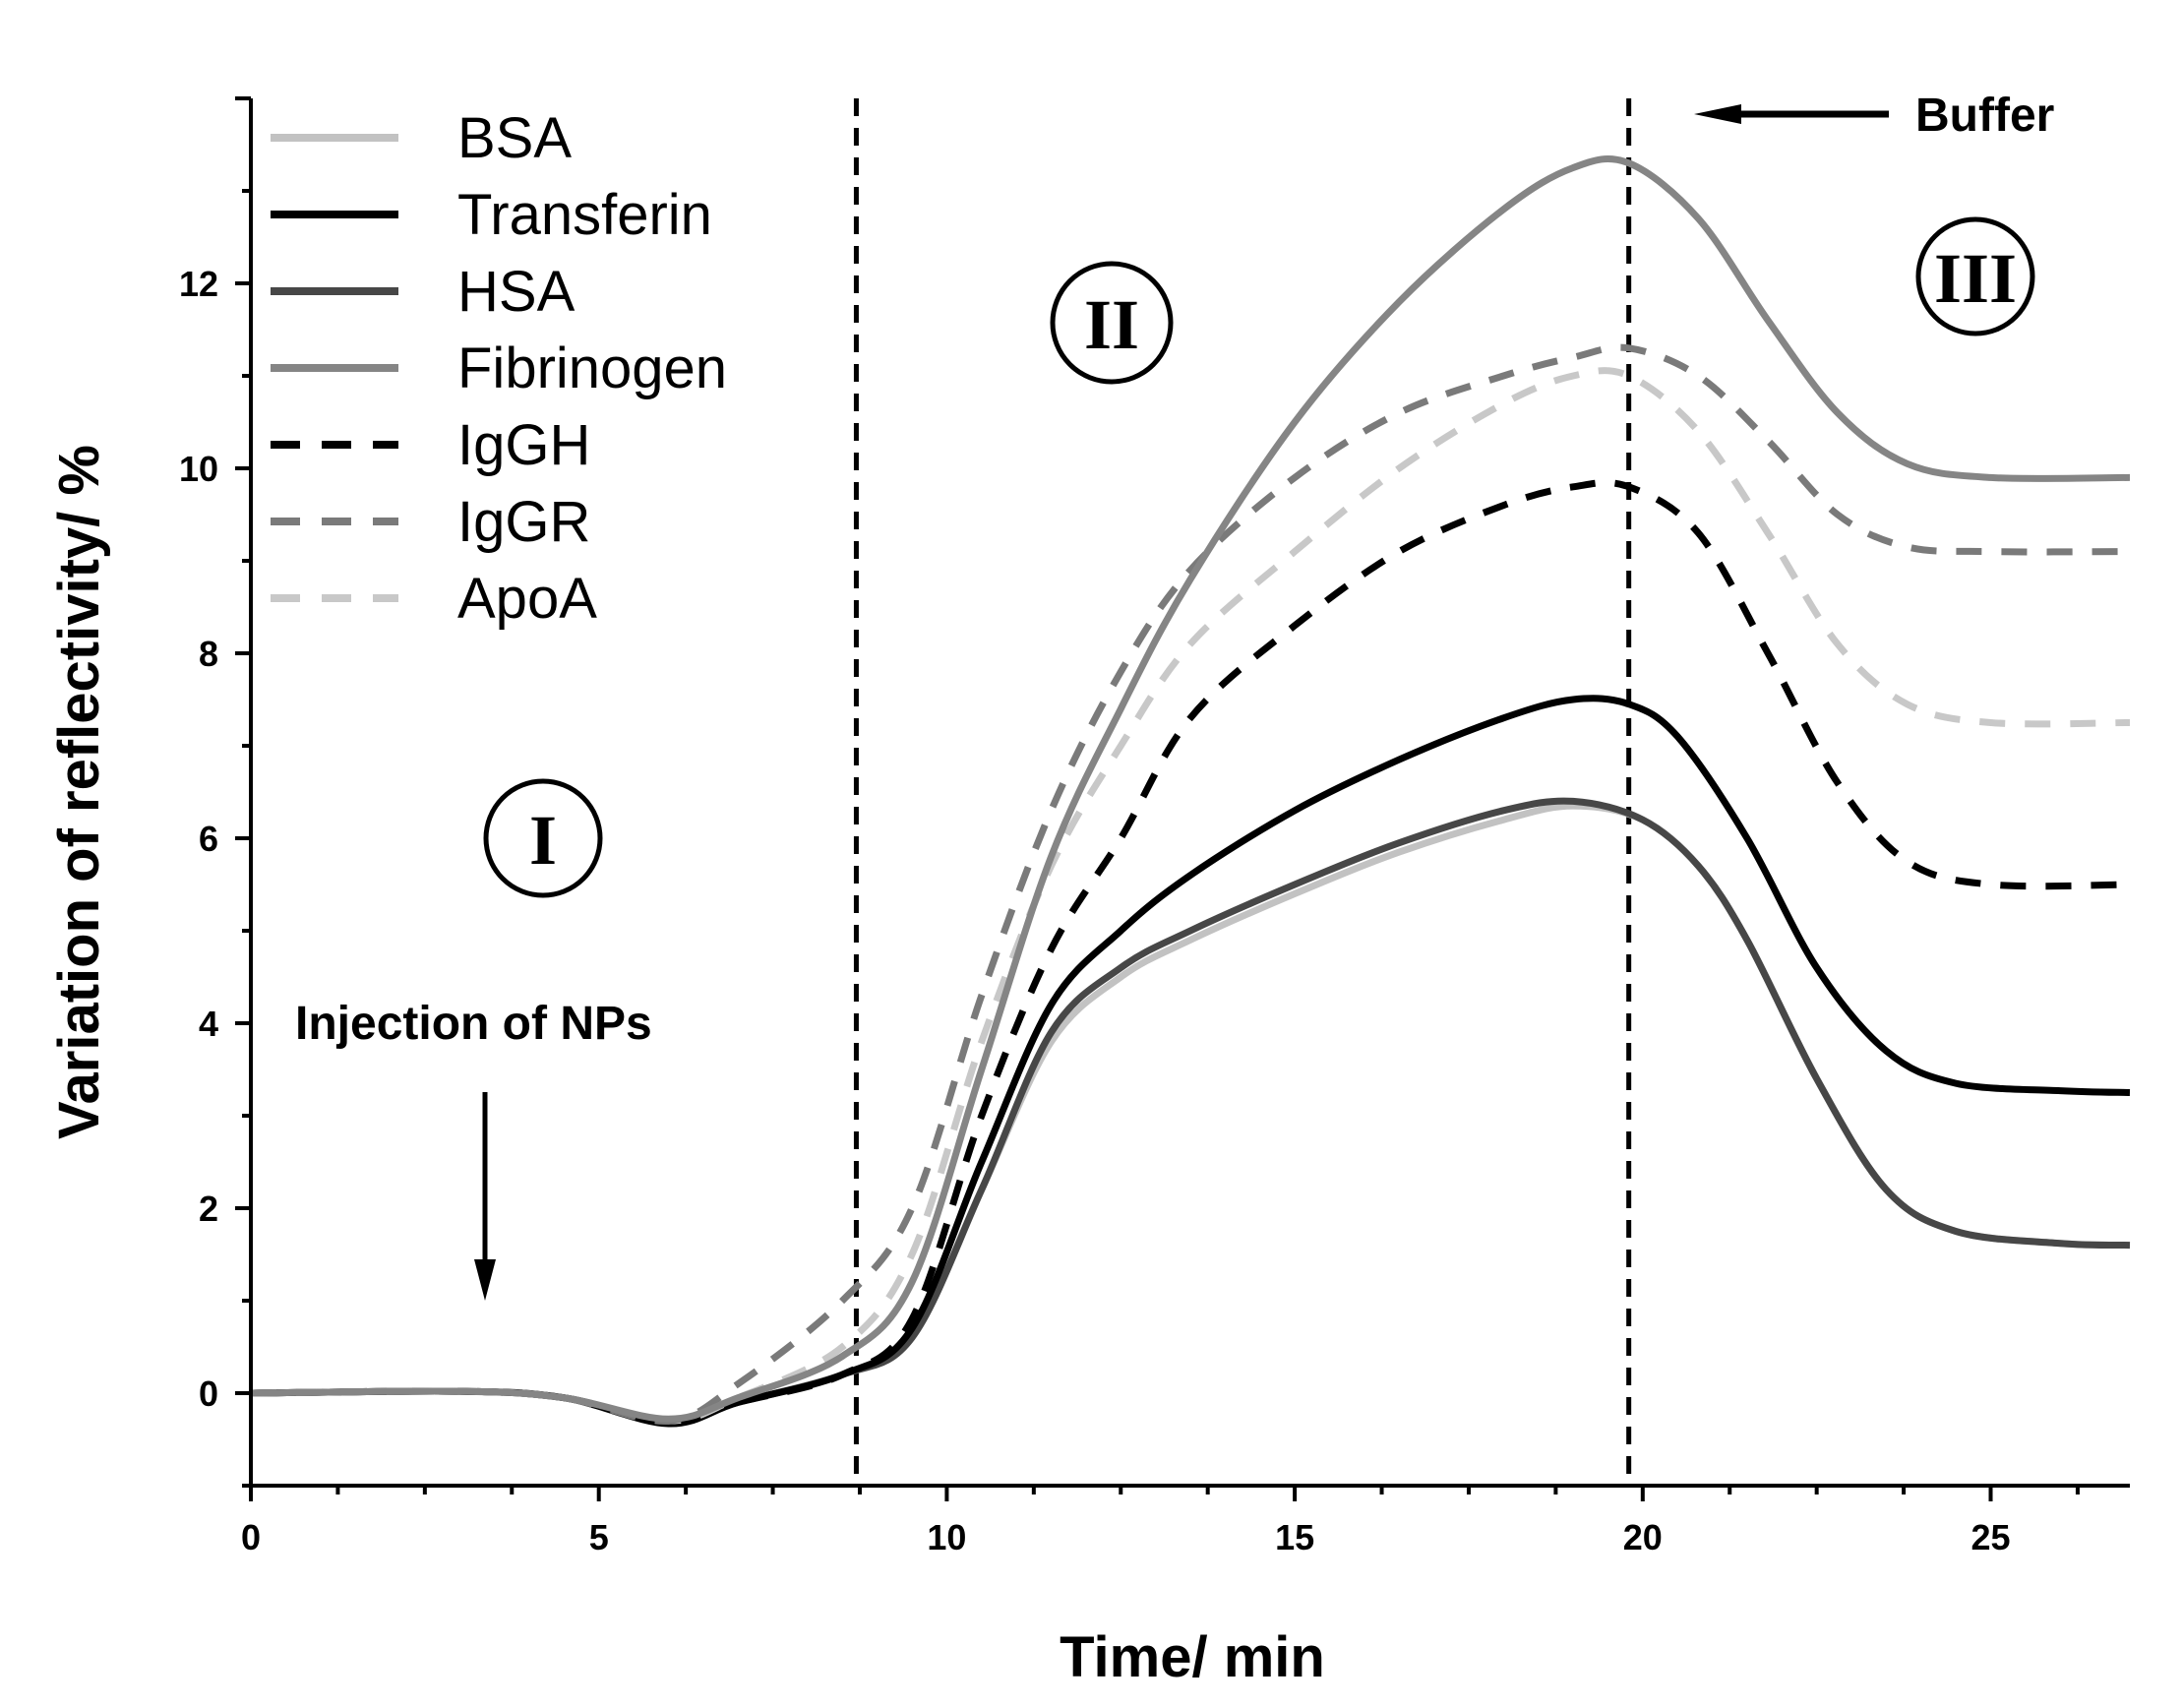  I want to click on legend-label: IgGR, so click(523, 522).